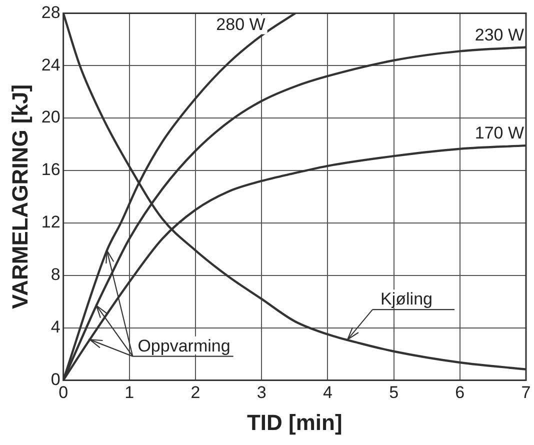  I want to click on x-tick-label: 5, so click(394, 392).